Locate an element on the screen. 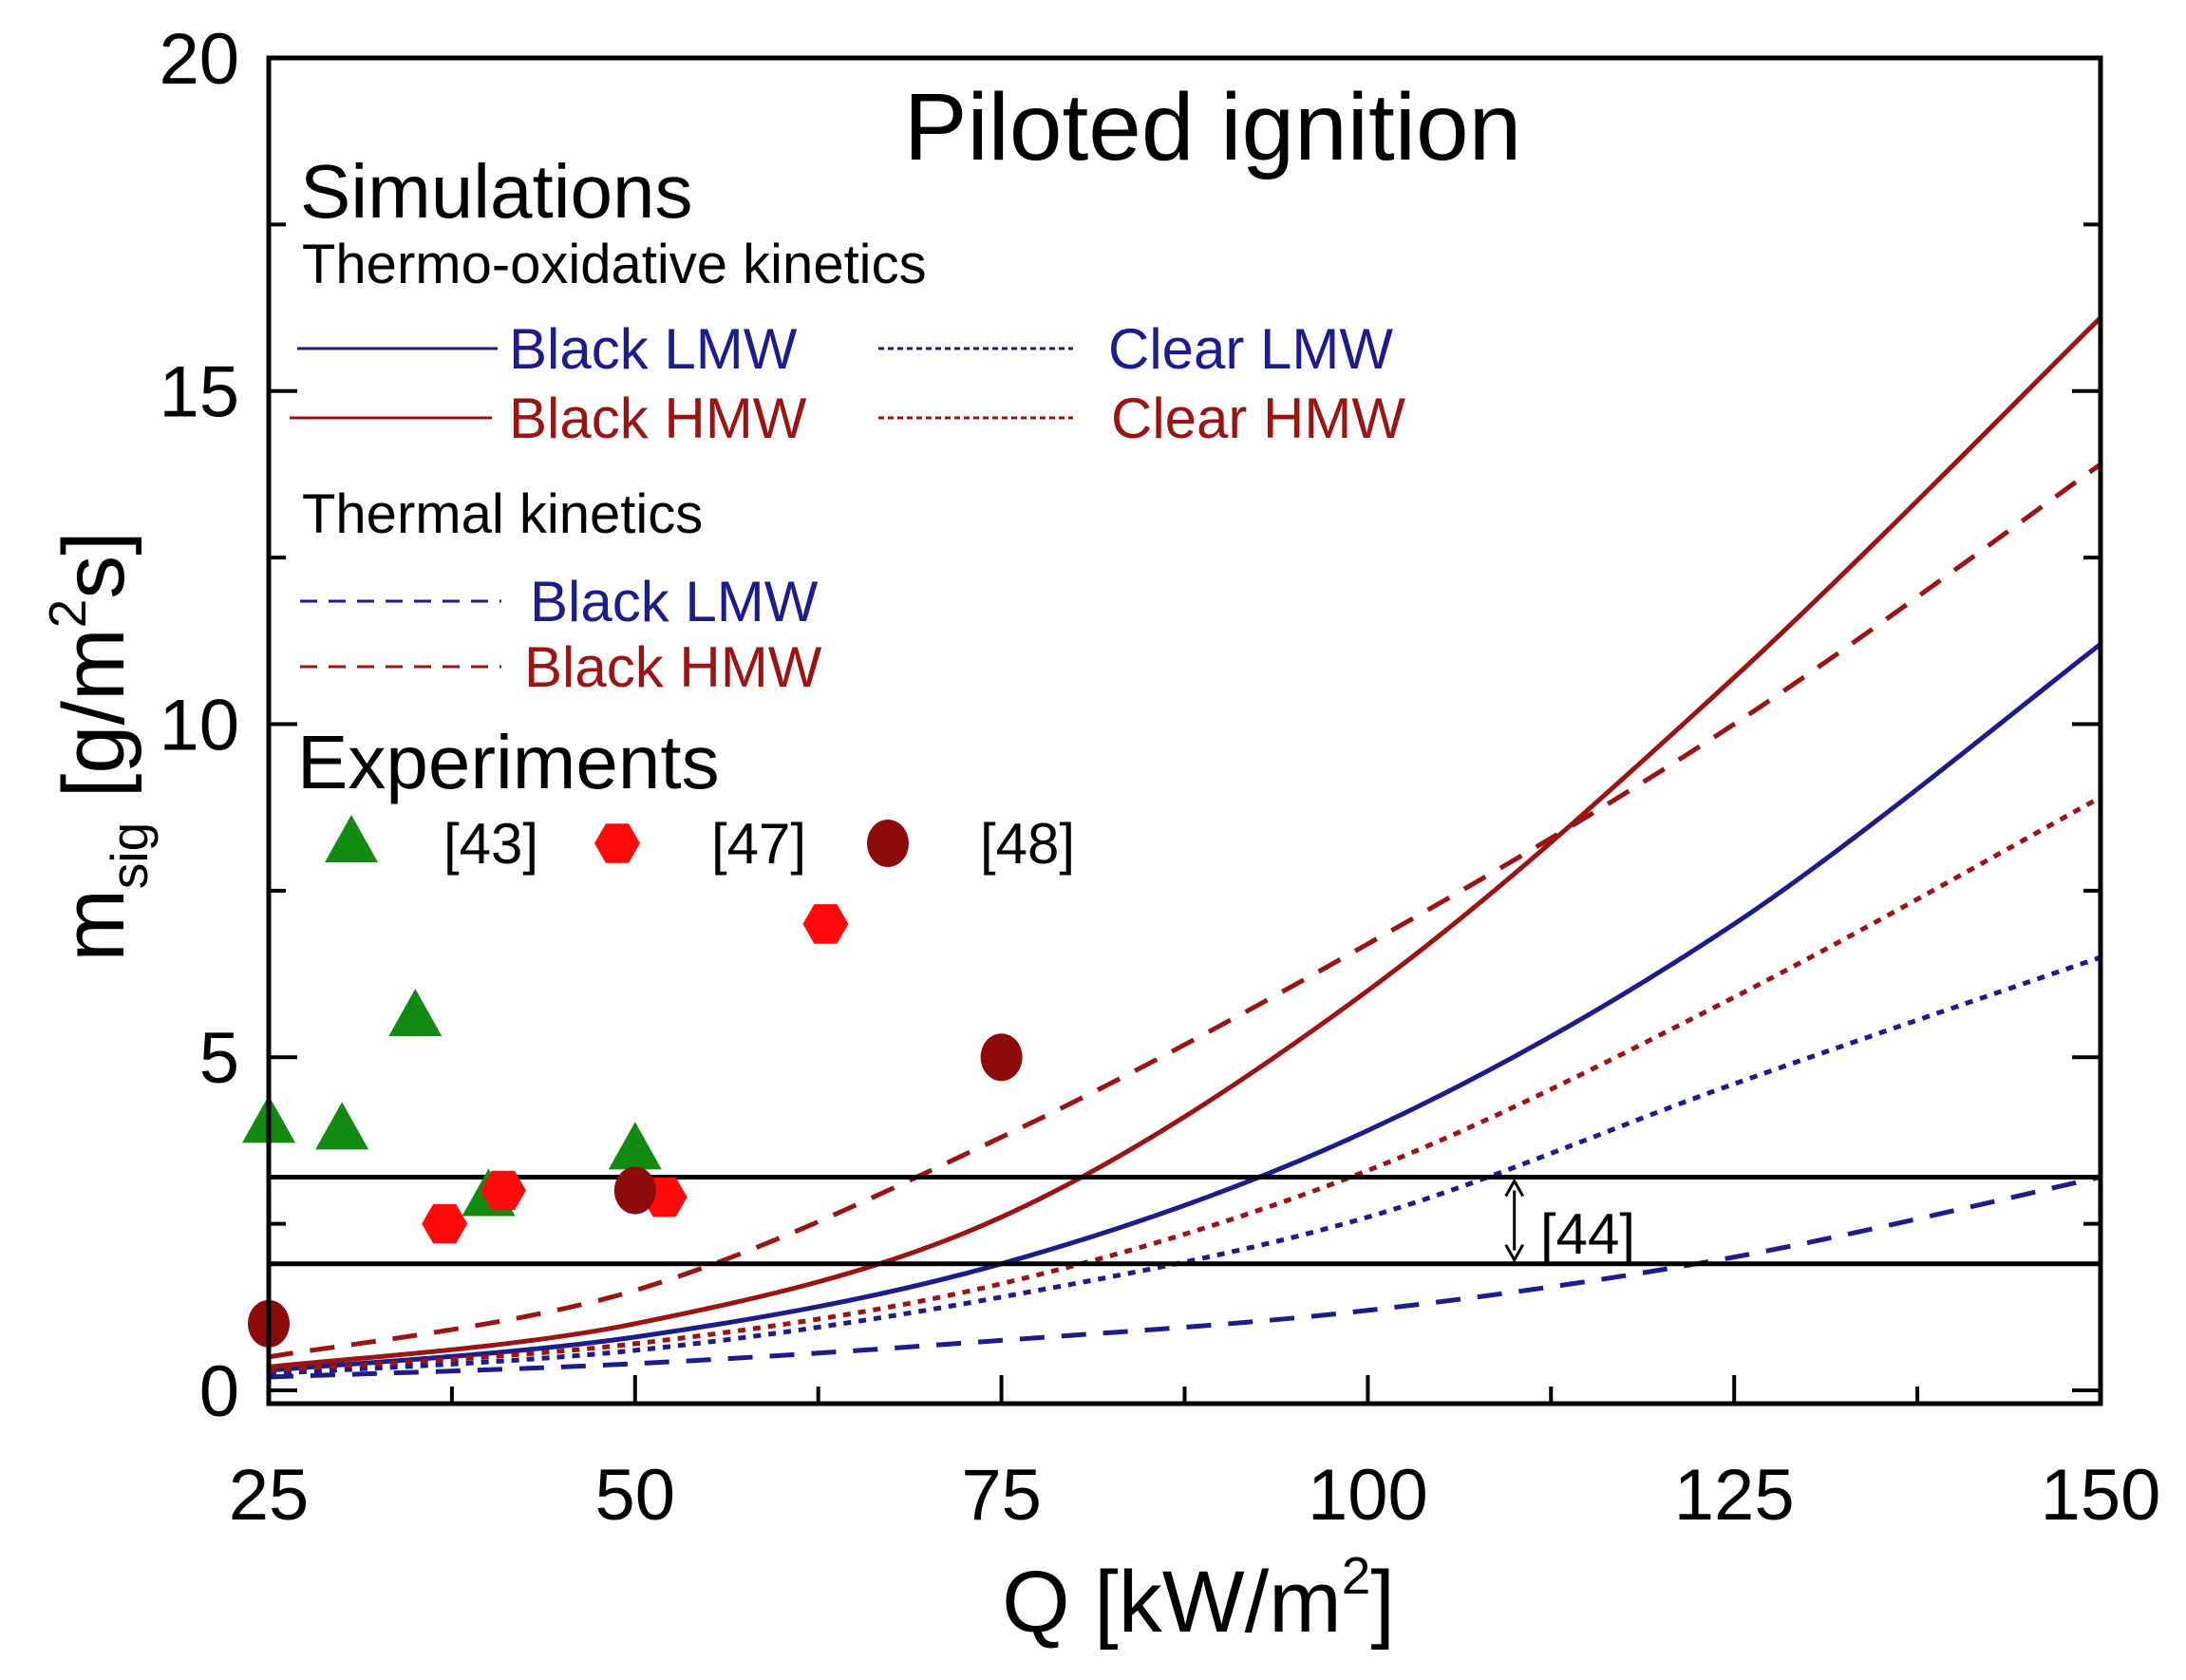  y-tick-label: 0 is located at coordinates (219, 1391).